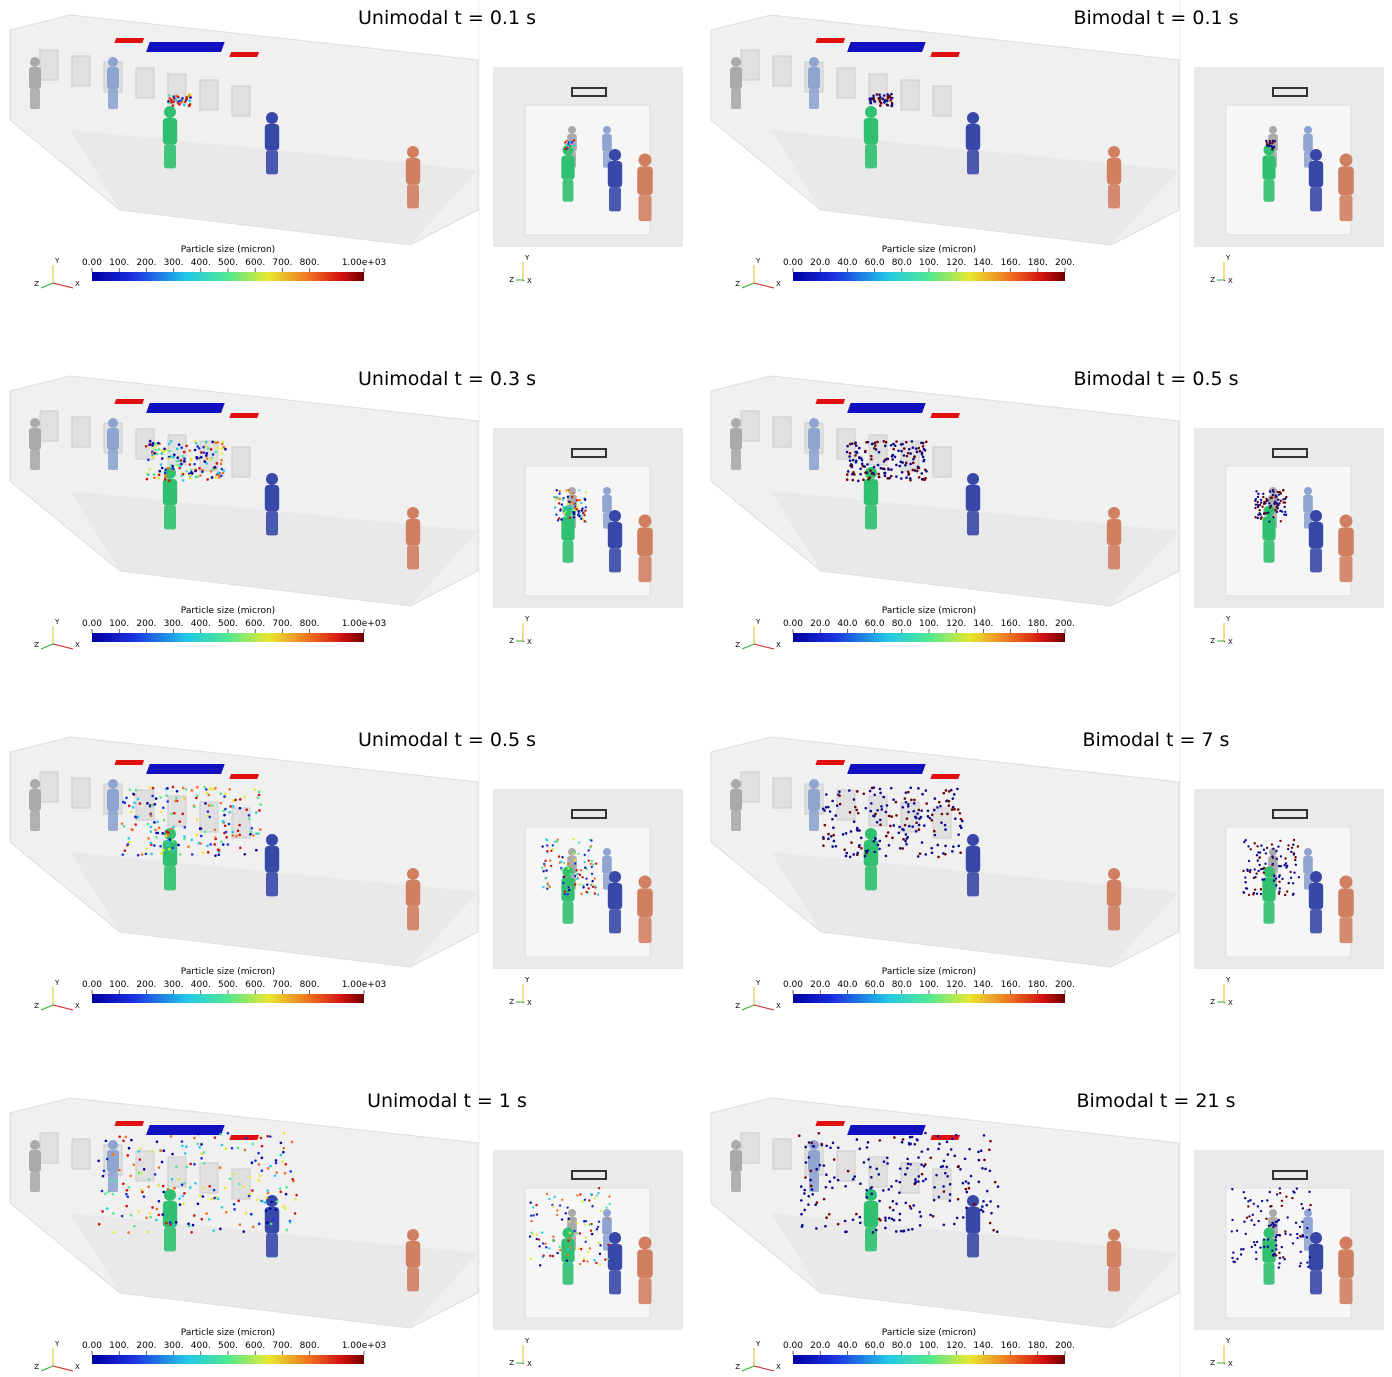 This screenshot has height=1377, width=1392. Describe the element at coordinates (174, 1346) in the screenshot. I see `colorbar-tick-label: 300.` at that location.